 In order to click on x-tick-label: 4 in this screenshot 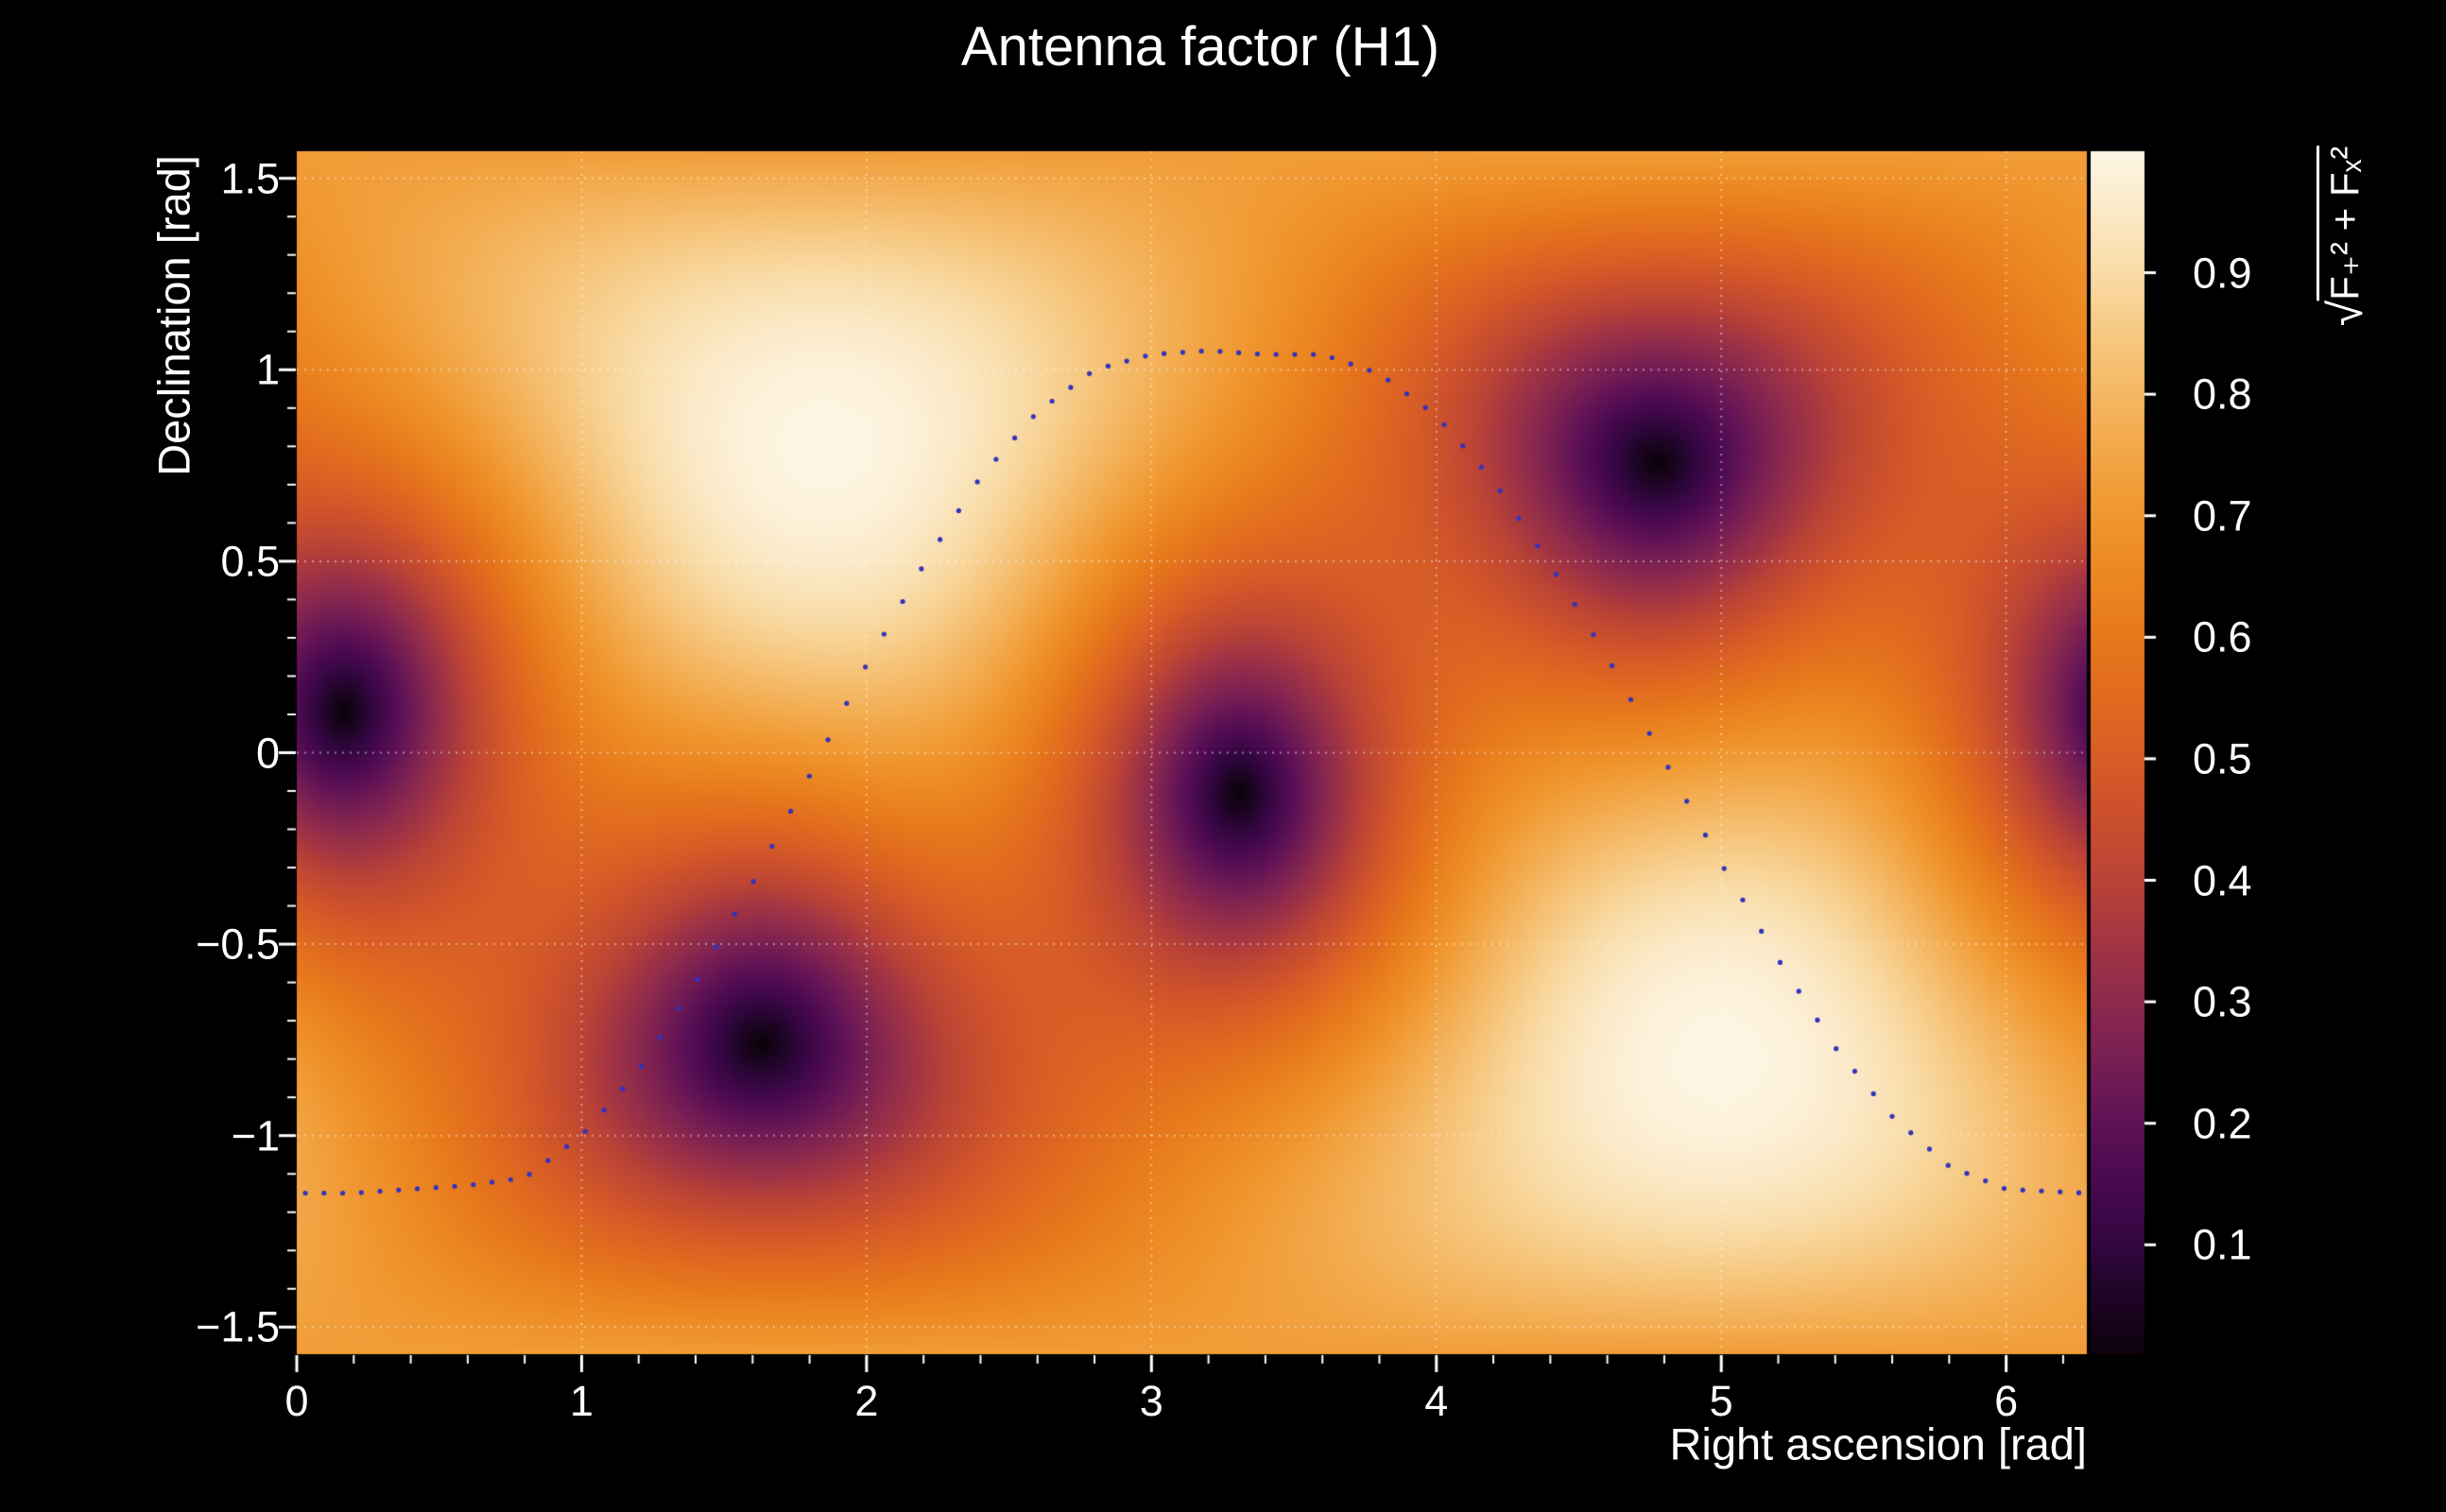, I will do `click(1436, 1401)`.